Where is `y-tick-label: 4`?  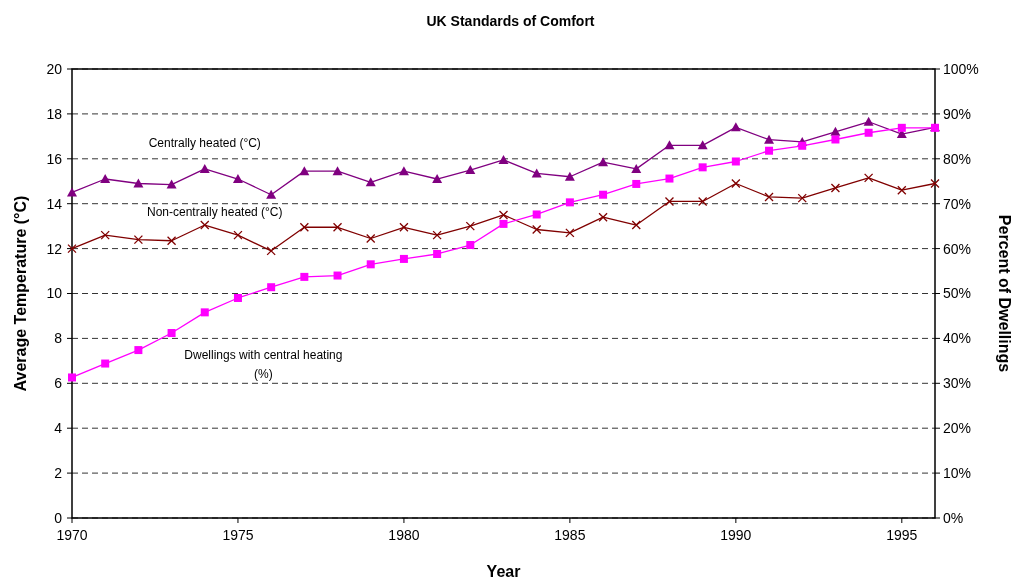 y-tick-label: 4 is located at coordinates (58, 428).